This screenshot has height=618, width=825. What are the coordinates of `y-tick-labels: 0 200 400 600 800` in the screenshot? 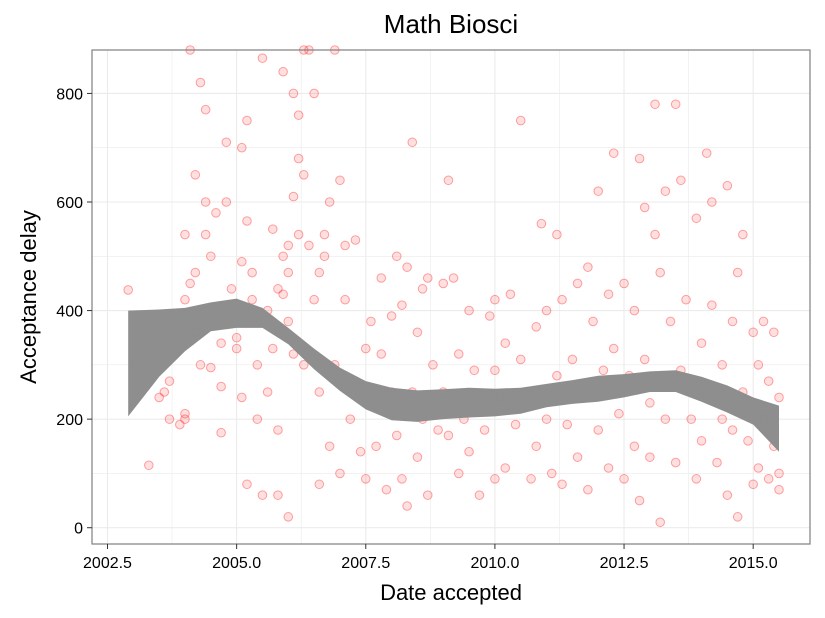 It's located at (69, 311).